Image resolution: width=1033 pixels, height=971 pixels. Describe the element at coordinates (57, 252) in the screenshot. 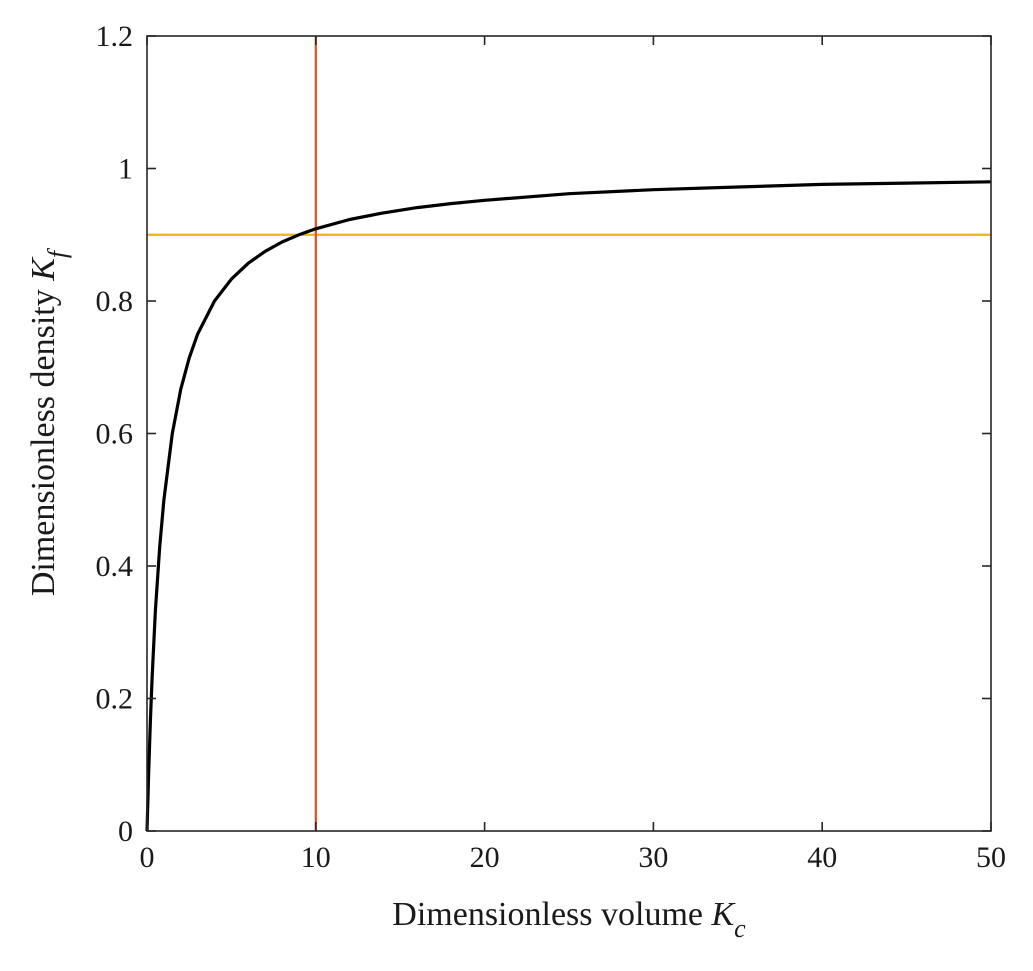

I see `y-axis-label-sub: f` at that location.